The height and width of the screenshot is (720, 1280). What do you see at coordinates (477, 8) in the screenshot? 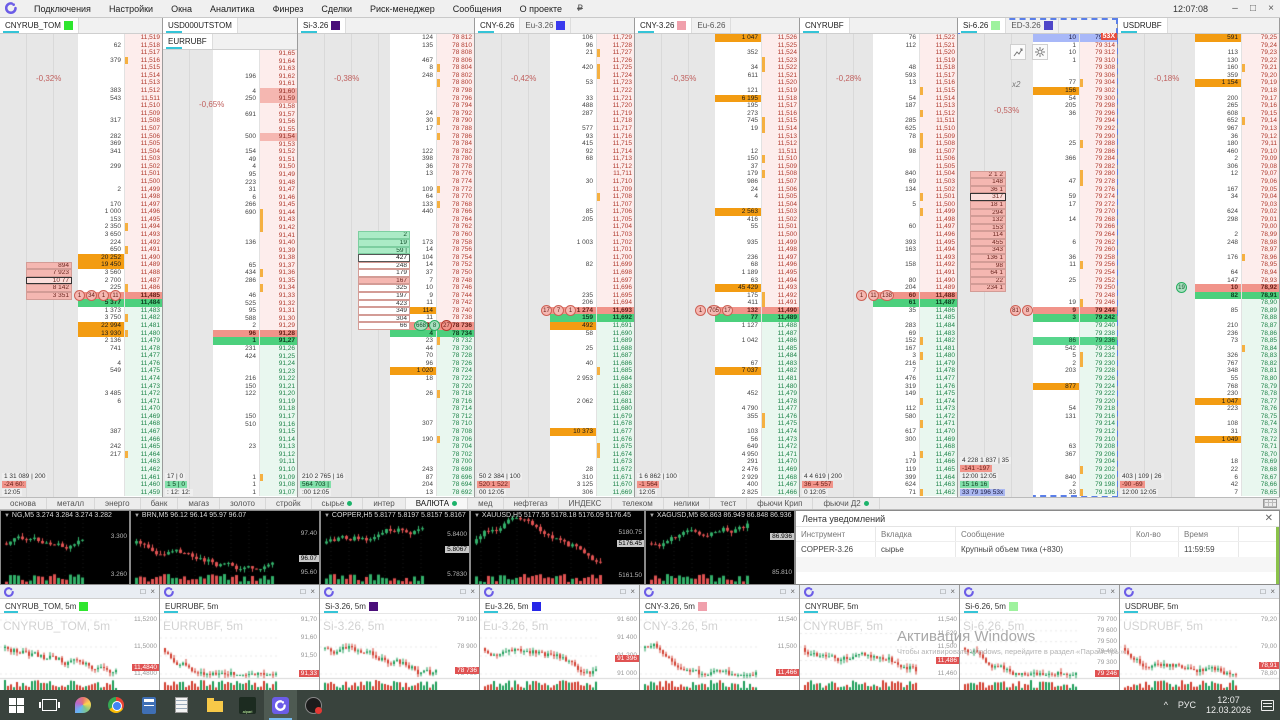
I see `menu-item-Сообщения: Сообщения` at bounding box center [477, 8].